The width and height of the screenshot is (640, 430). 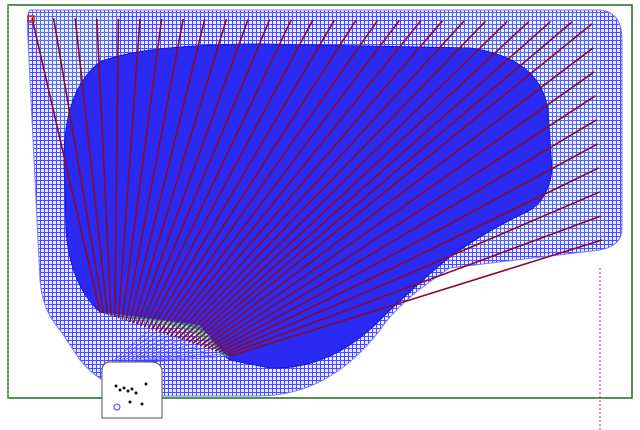 I want to click on component, so click(x=132, y=390).